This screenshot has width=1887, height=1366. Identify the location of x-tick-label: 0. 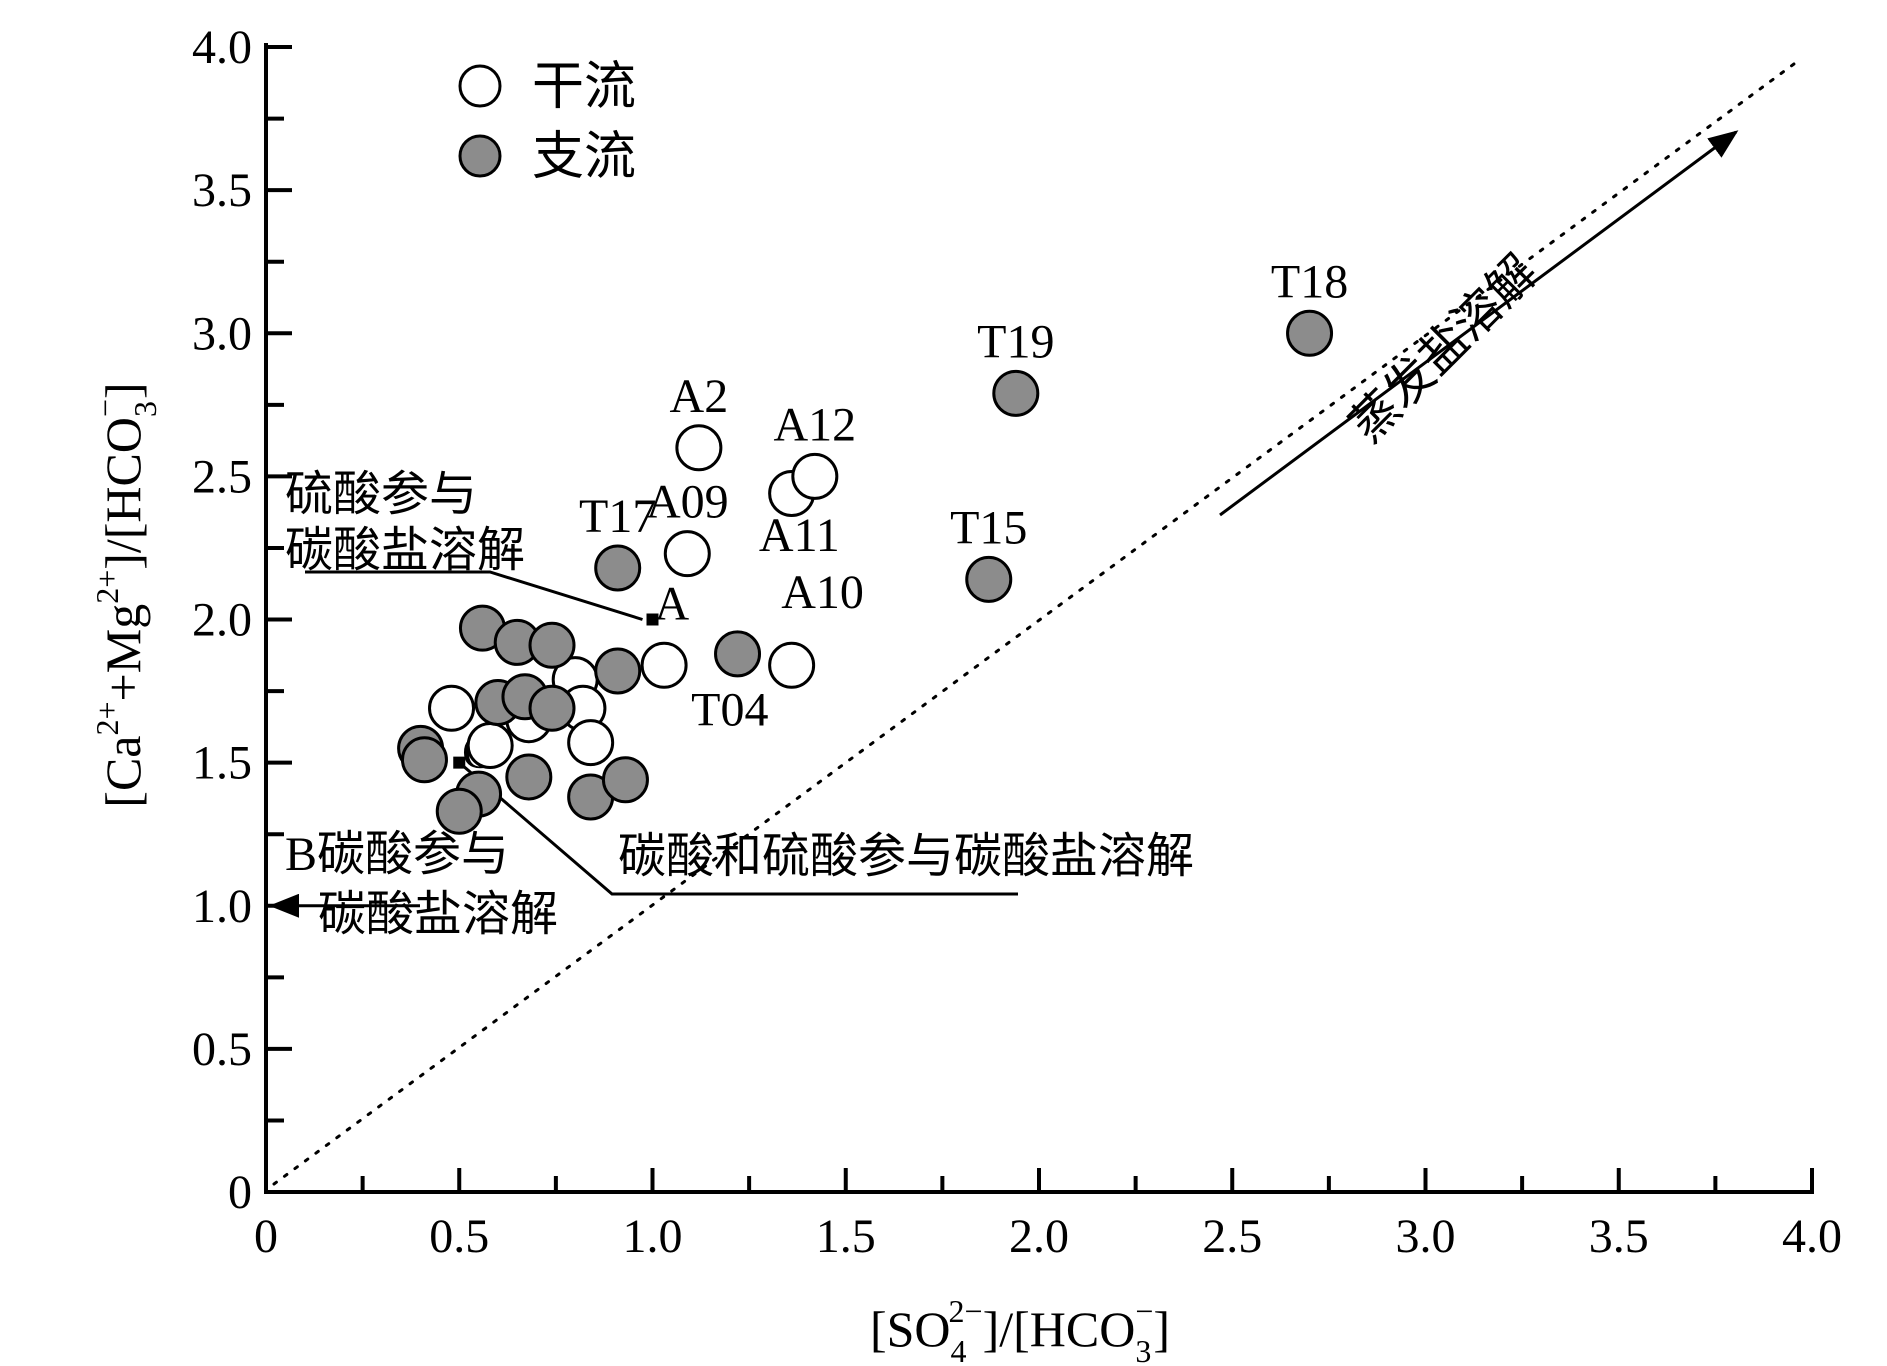
(266, 1236).